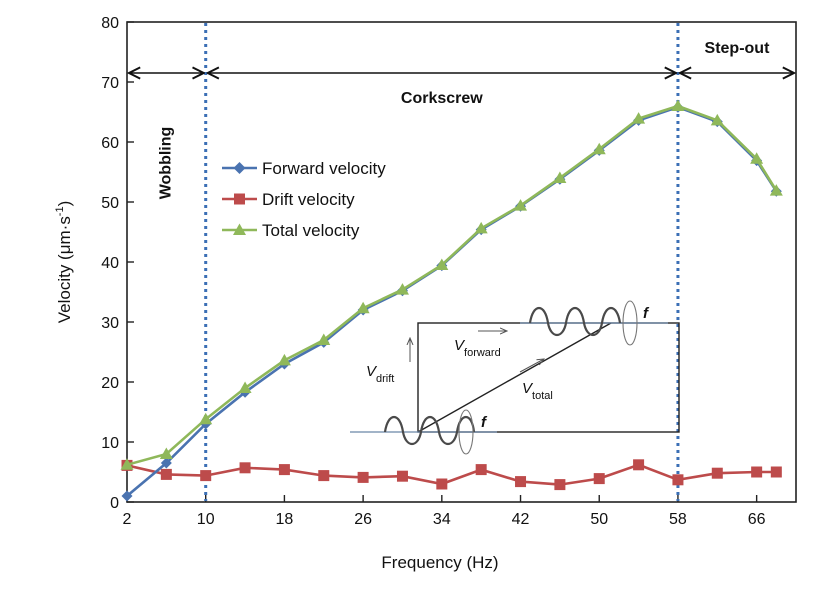 The height and width of the screenshot is (592, 827). I want to click on x-tick-label: 50, so click(599, 519).